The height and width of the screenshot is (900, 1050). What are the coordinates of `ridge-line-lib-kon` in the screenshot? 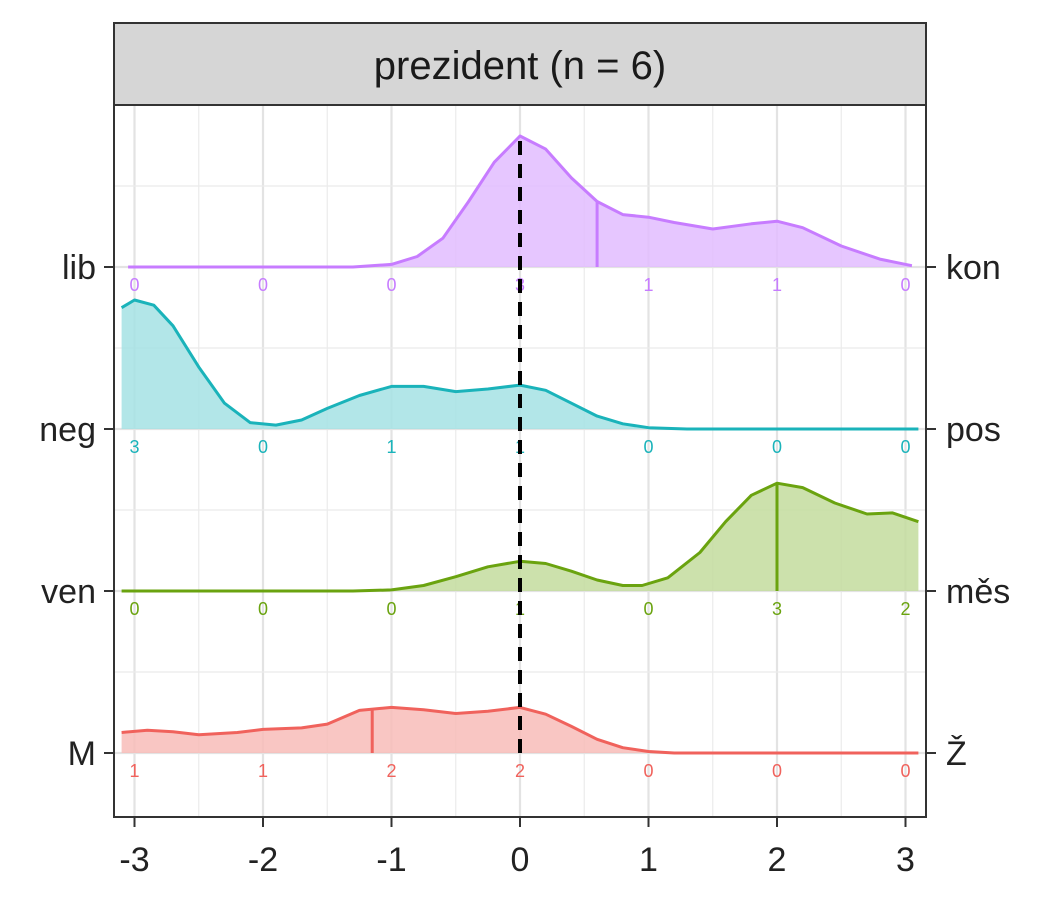 It's located at (520, 201).